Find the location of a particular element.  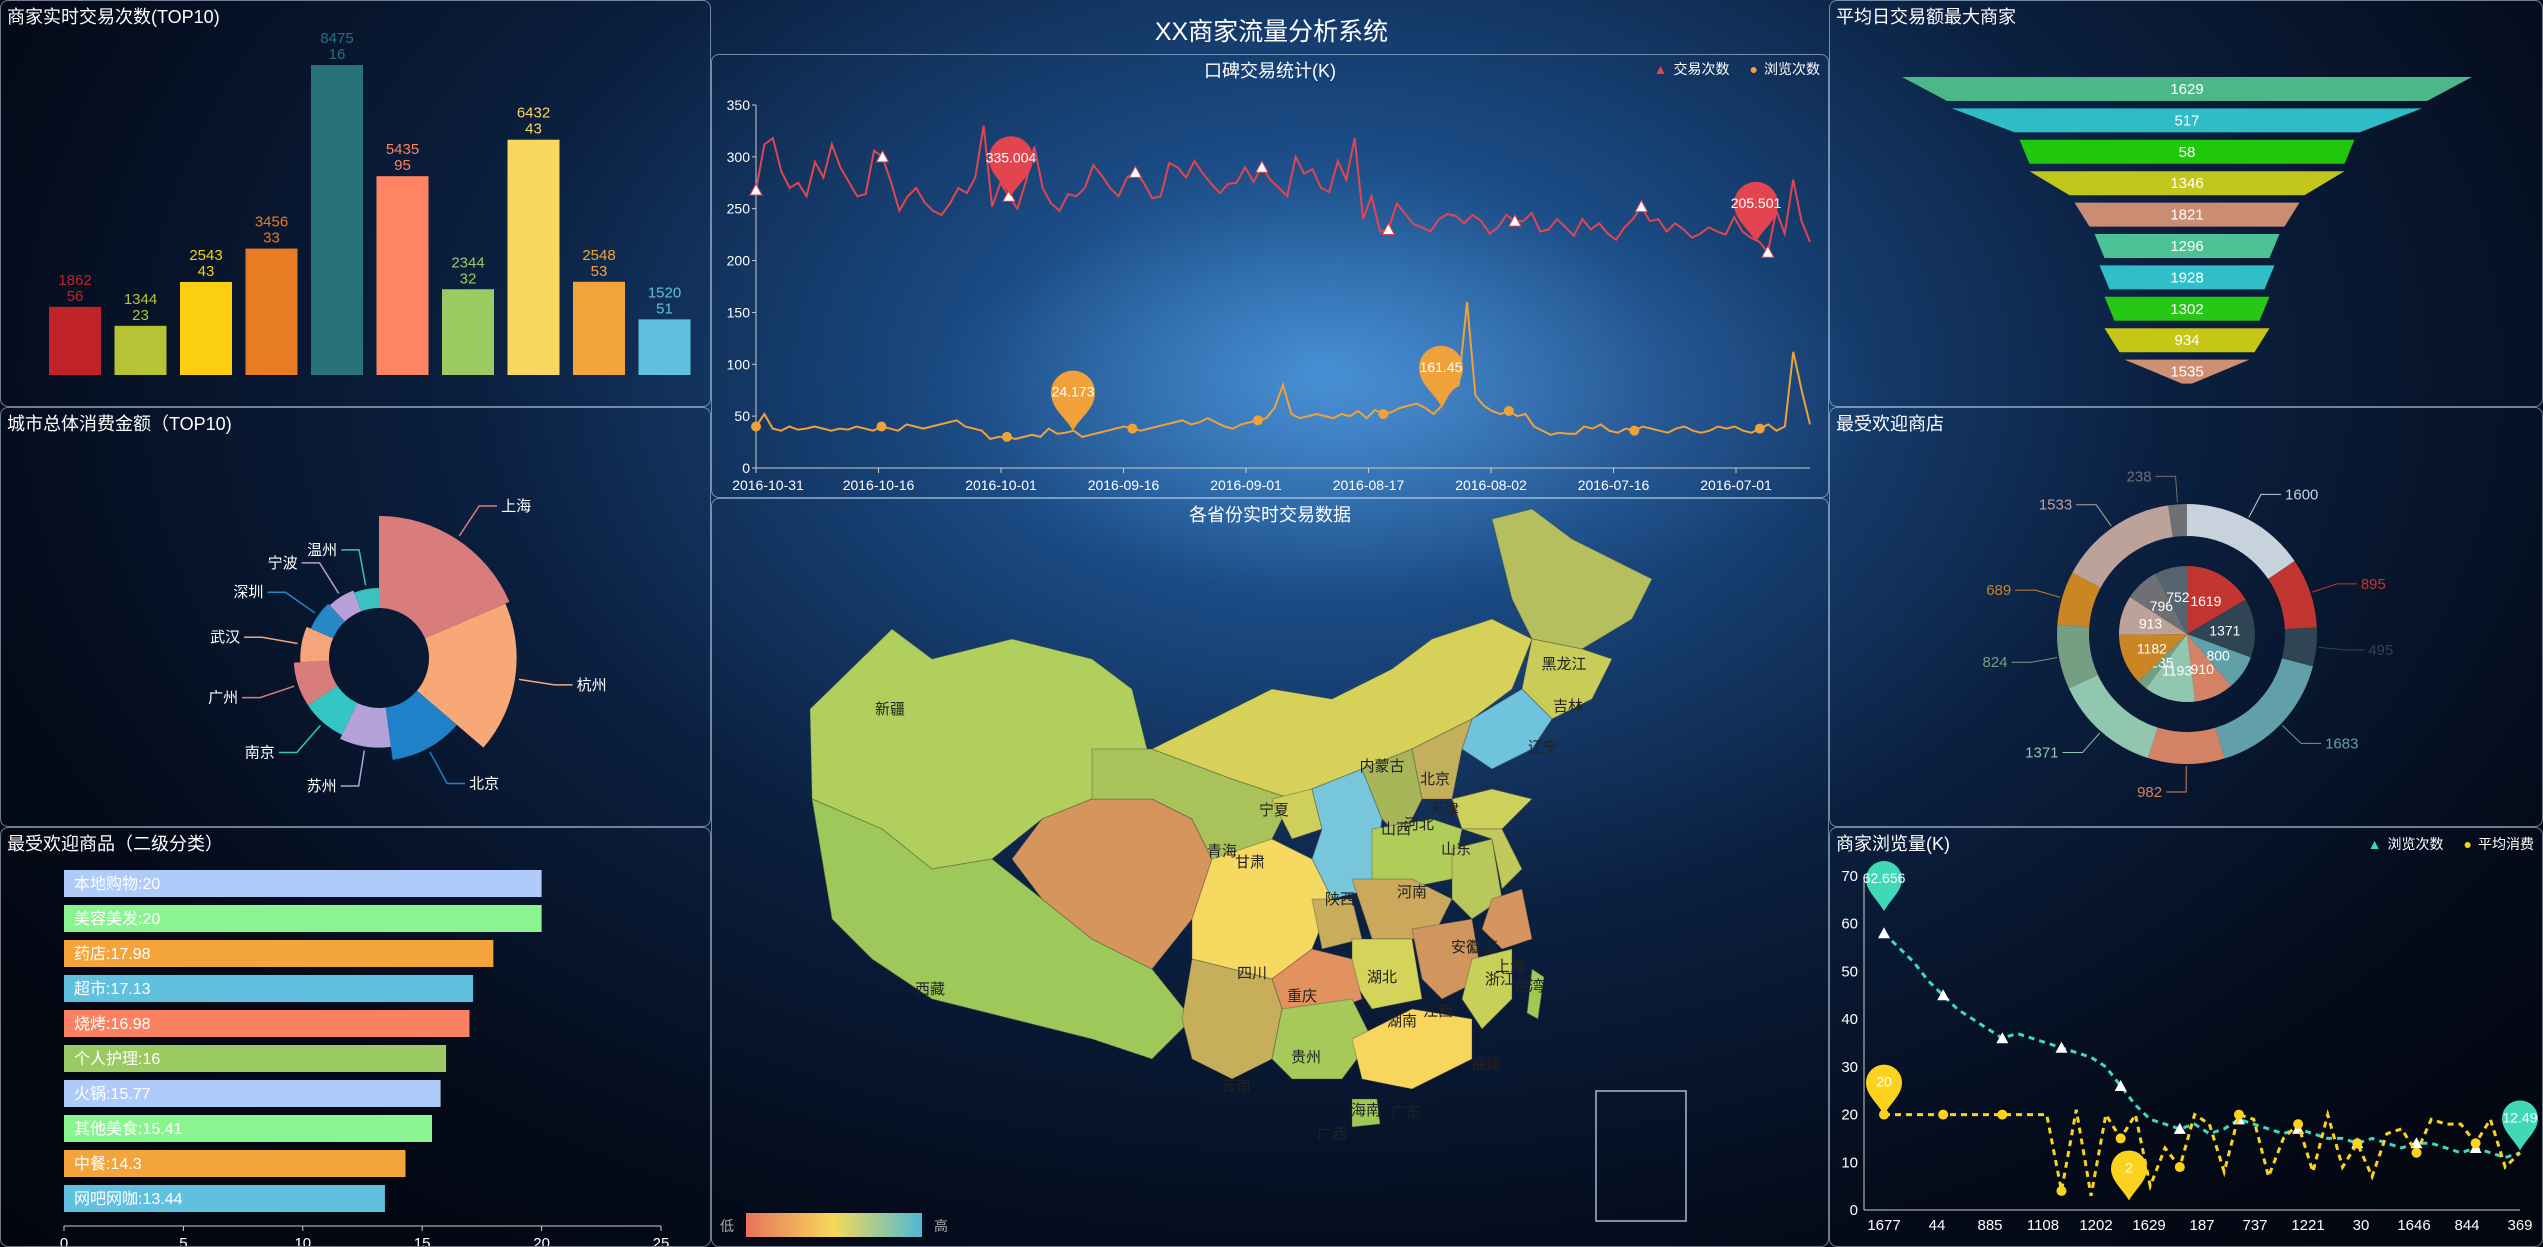

province-label: 云南 is located at coordinates (1236, 1086).